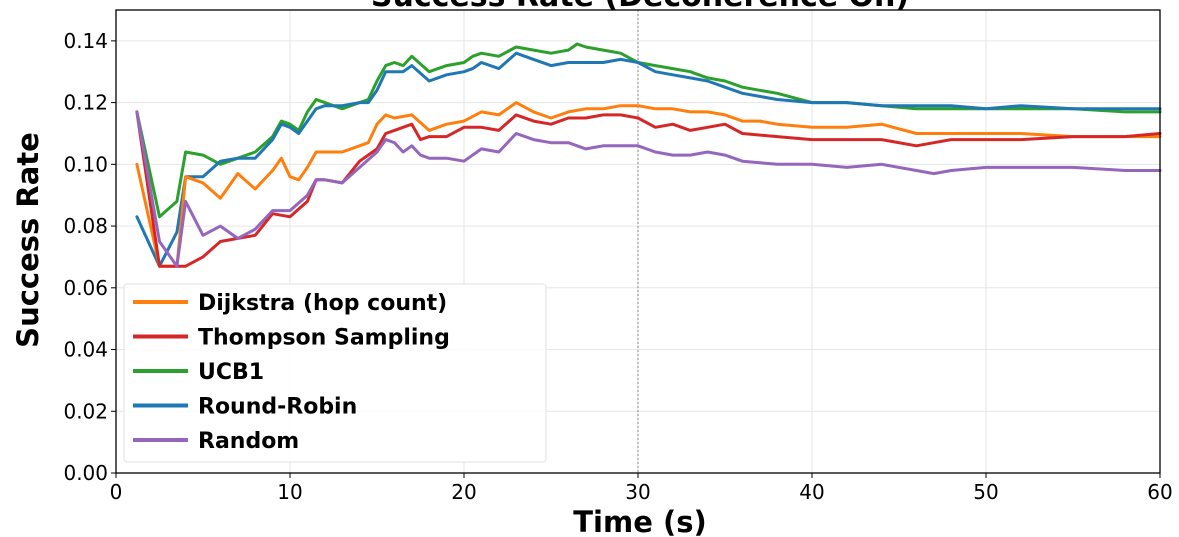 The width and height of the screenshot is (1179, 537). What do you see at coordinates (85, 103) in the screenshot?
I see `y-tick-label: 0.12` at bounding box center [85, 103].